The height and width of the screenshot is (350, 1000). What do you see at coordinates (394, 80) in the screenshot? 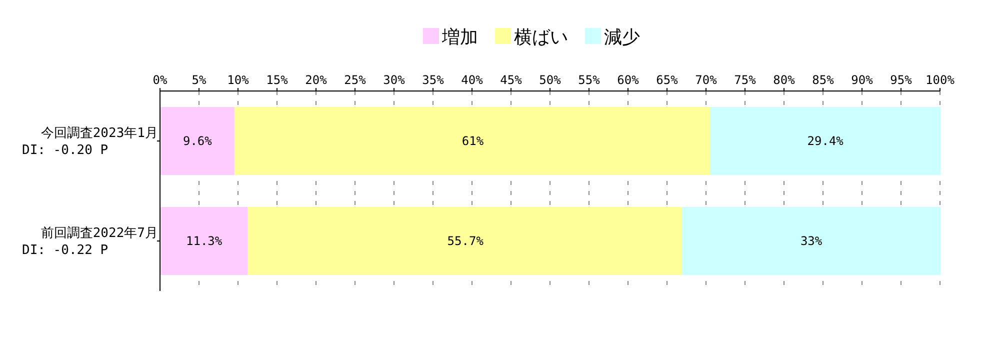
I see `x-tick-label: 30%` at bounding box center [394, 80].